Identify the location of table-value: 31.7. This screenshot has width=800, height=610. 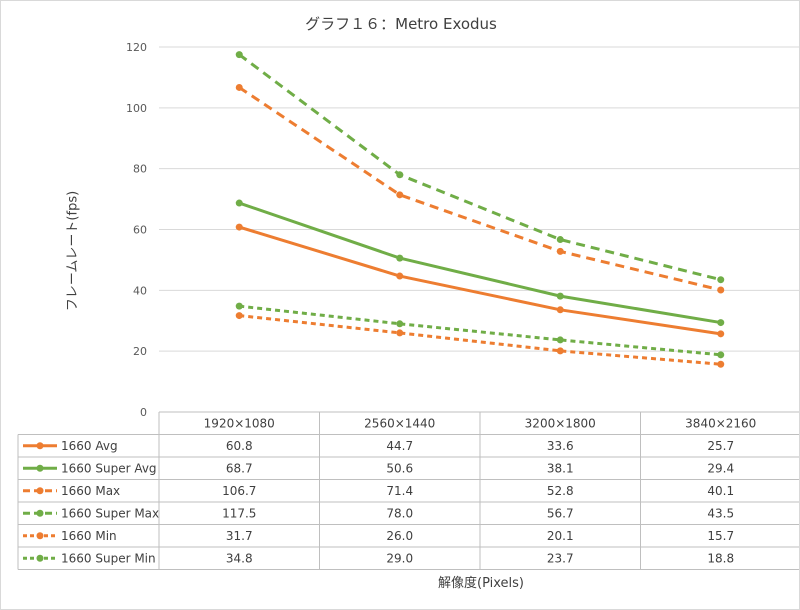
(239, 536).